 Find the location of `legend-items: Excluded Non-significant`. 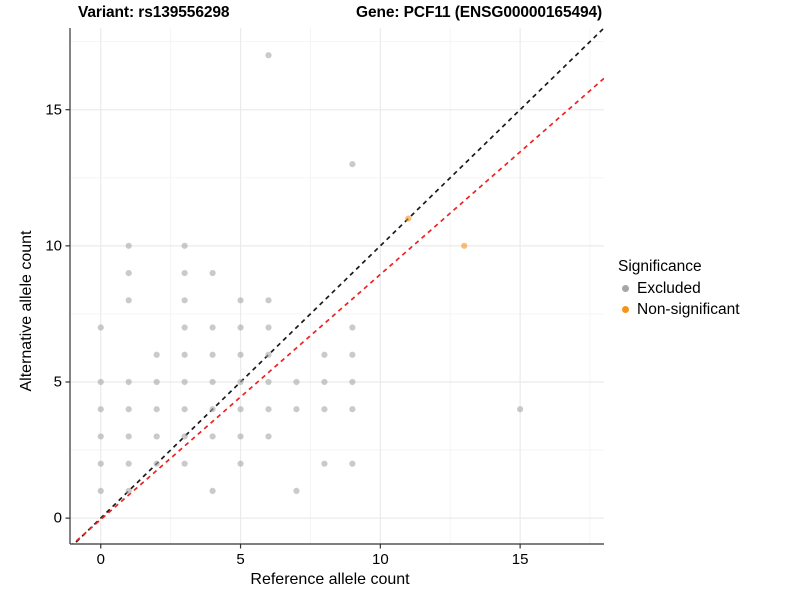

legend-items: Excluded Non-significant is located at coordinates (705, 299).